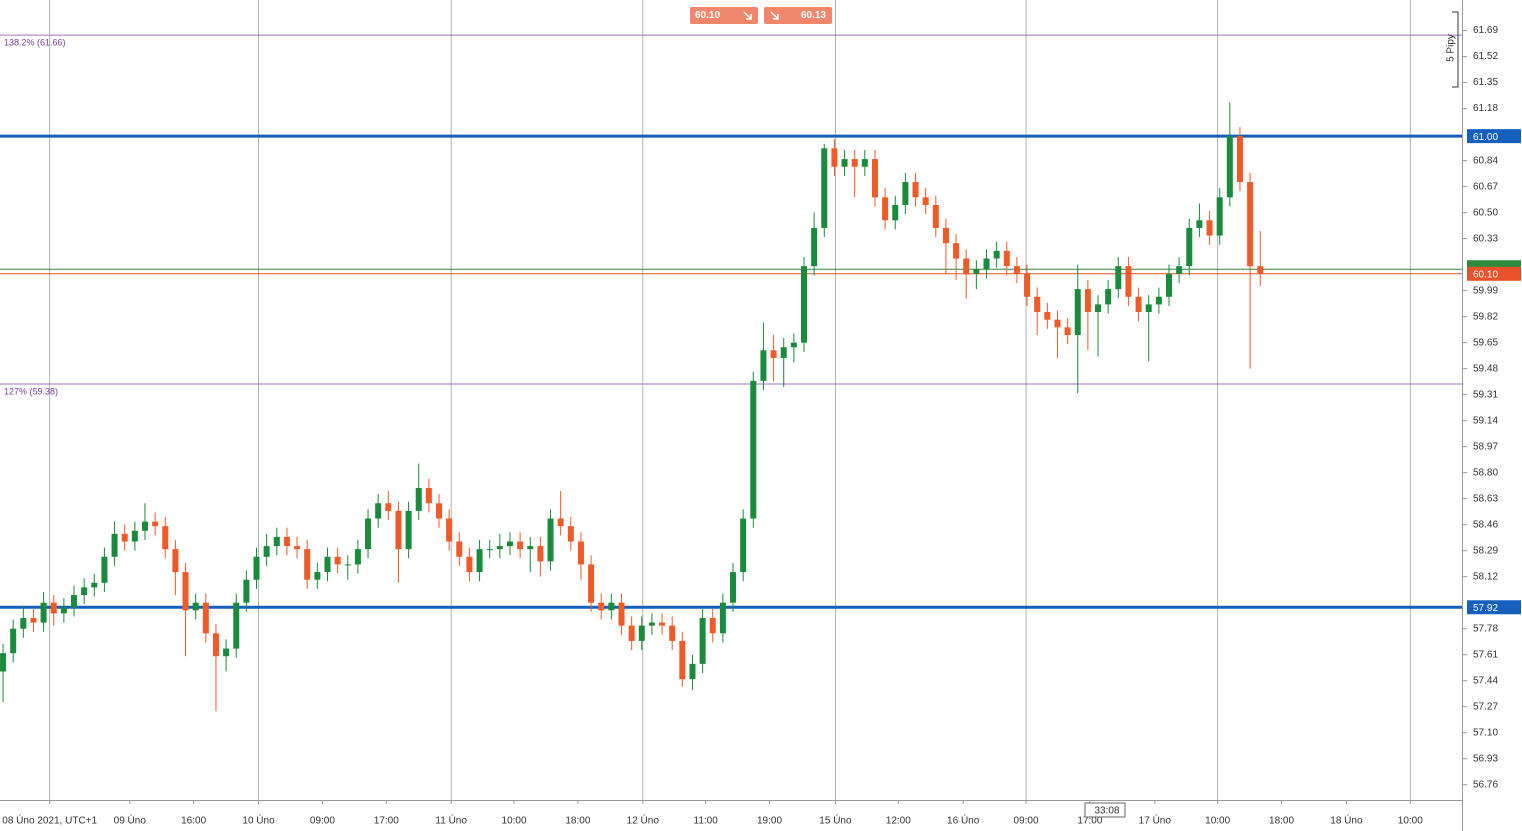  What do you see at coordinates (1485, 472) in the screenshot?
I see `y-tick-label: 58.80` at bounding box center [1485, 472].